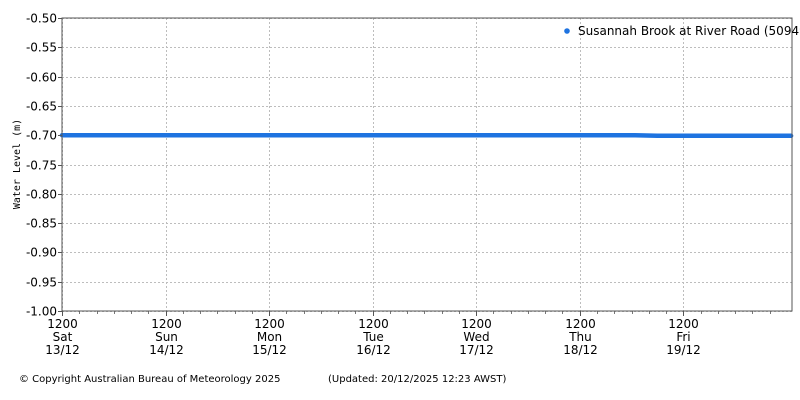 Image resolution: width=800 pixels, height=400 pixels. I want to click on x-tick-label: 13/12, so click(62, 350).